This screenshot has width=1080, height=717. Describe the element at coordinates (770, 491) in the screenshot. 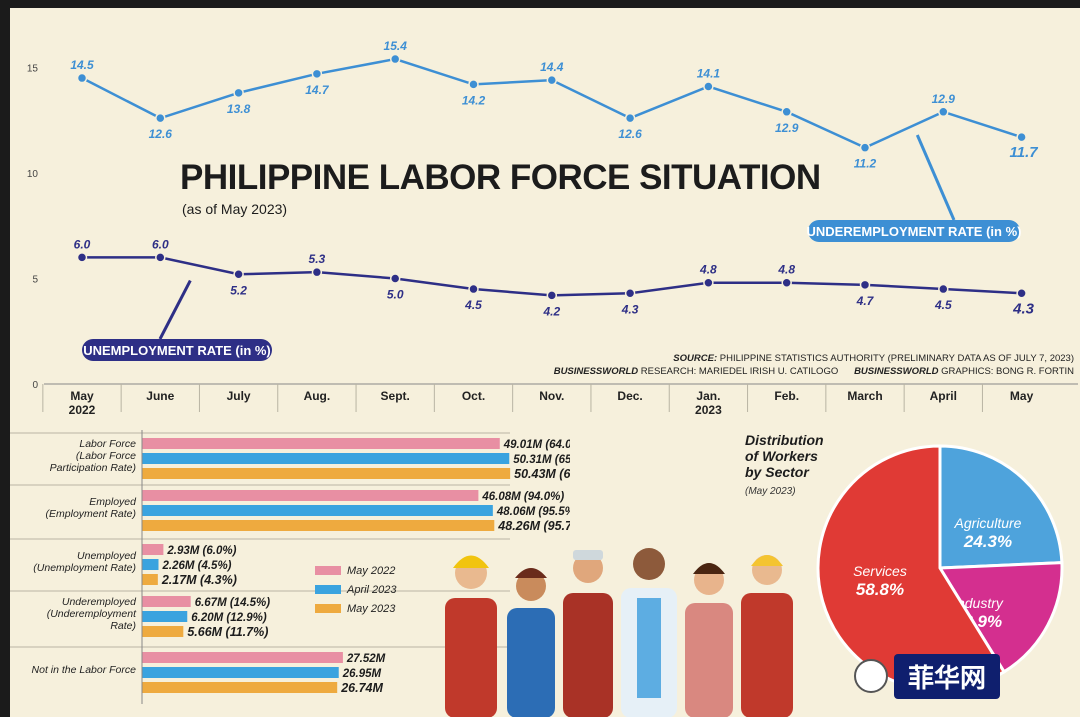

I see `pie-subtitle: (May 2023)` at that location.